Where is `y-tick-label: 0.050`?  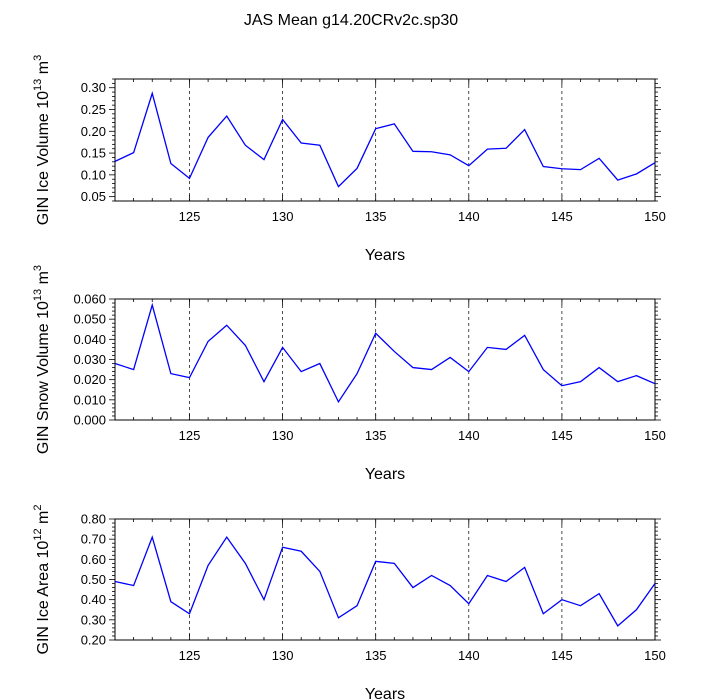
y-tick-label: 0.050 is located at coordinates (89, 319).